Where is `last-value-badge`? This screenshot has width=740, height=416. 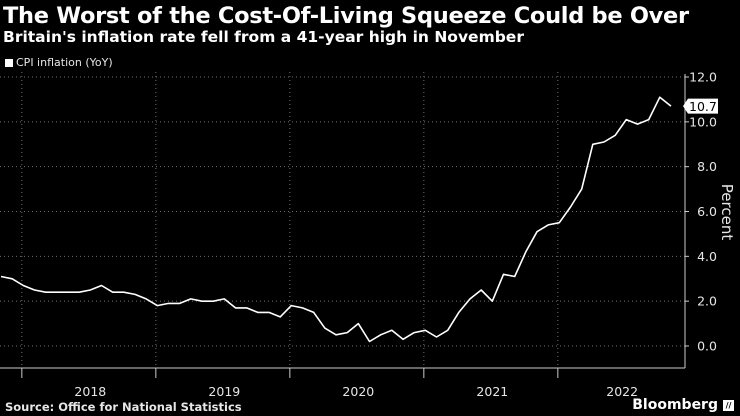 last-value-badge is located at coordinates (700, 106).